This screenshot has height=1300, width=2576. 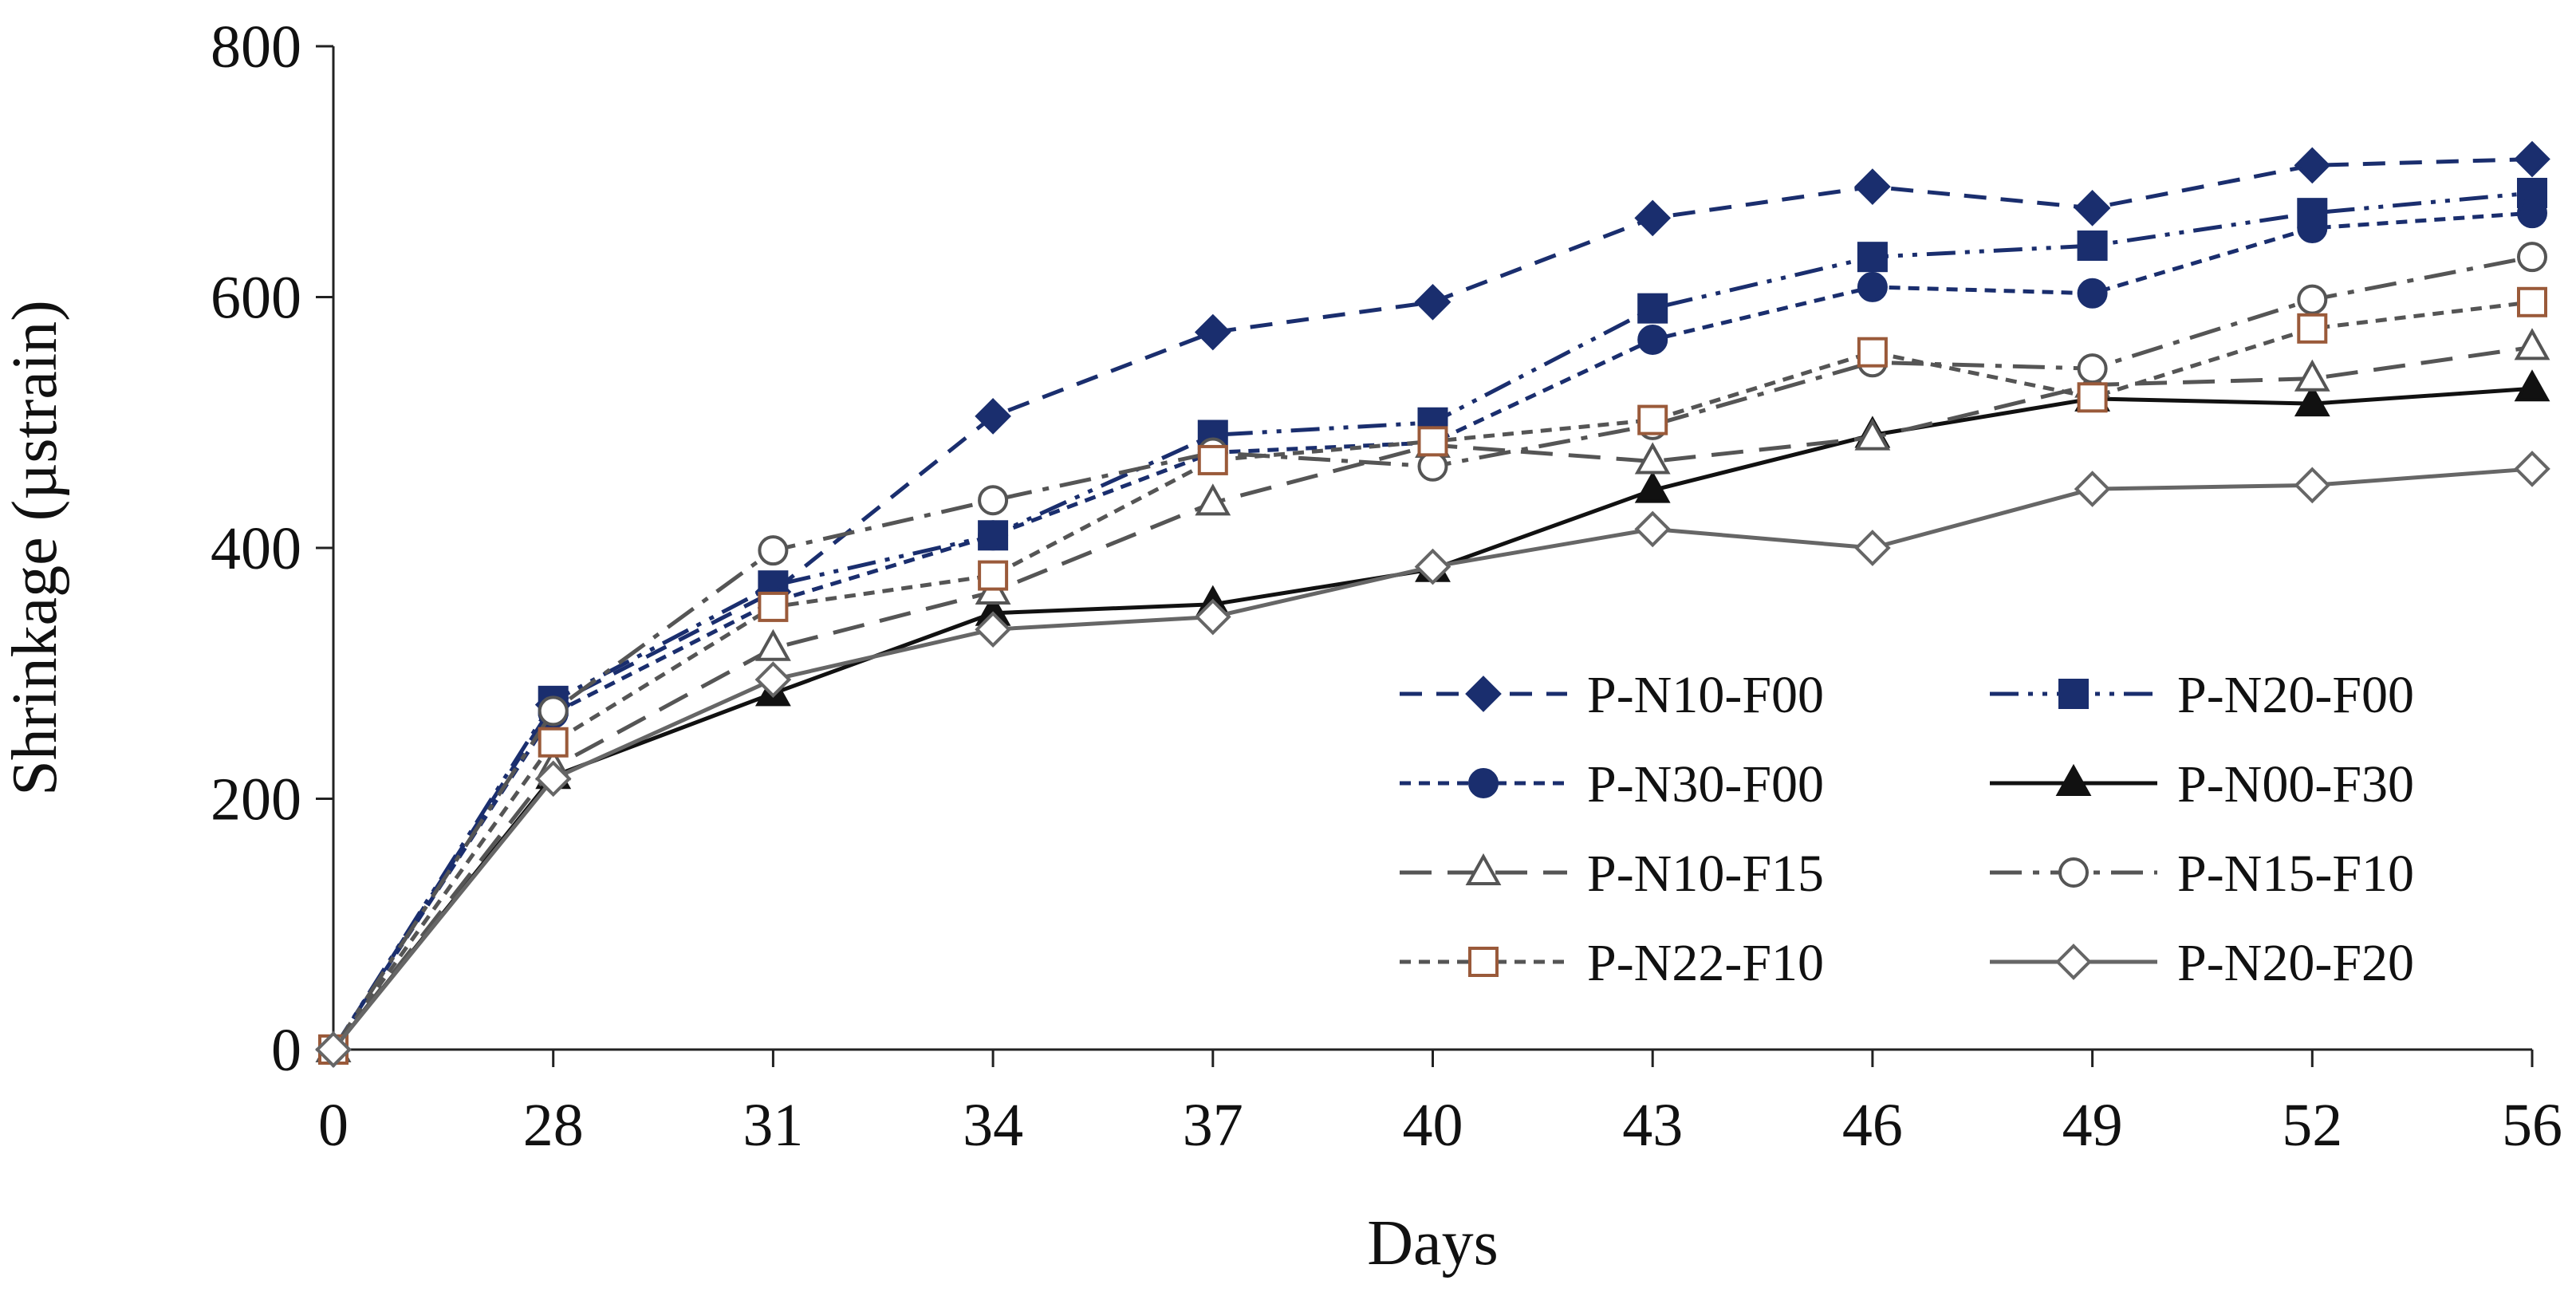 What do you see at coordinates (1213, 1125) in the screenshot?
I see `x-tick-label: 37` at bounding box center [1213, 1125].